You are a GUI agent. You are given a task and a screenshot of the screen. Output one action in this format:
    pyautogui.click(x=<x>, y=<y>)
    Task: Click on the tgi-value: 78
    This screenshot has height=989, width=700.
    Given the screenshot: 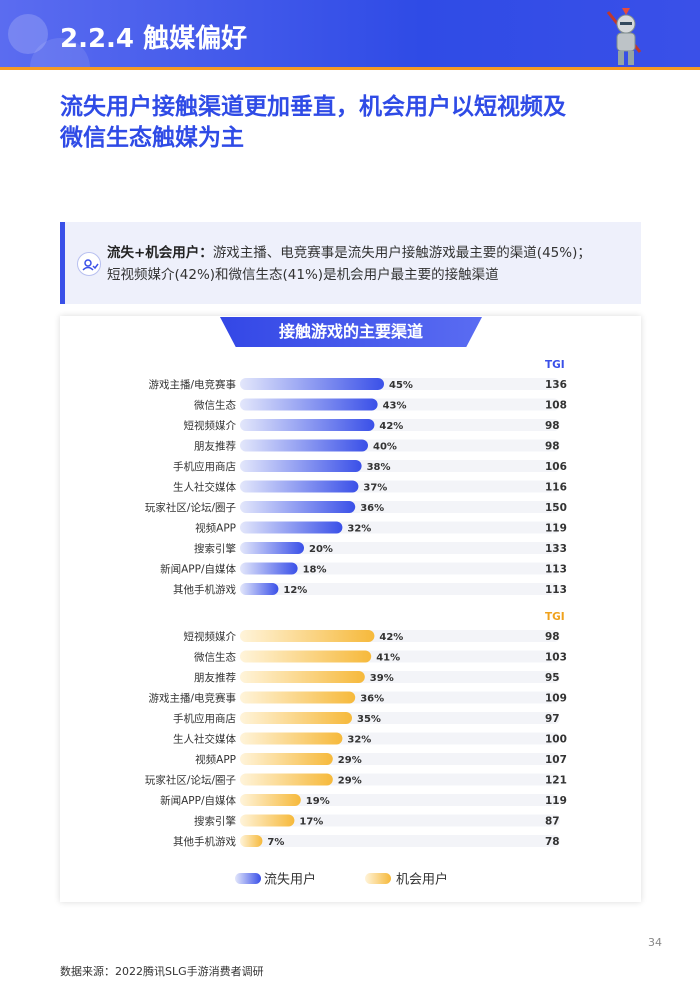 What is the action you would take?
    pyautogui.click(x=552, y=842)
    